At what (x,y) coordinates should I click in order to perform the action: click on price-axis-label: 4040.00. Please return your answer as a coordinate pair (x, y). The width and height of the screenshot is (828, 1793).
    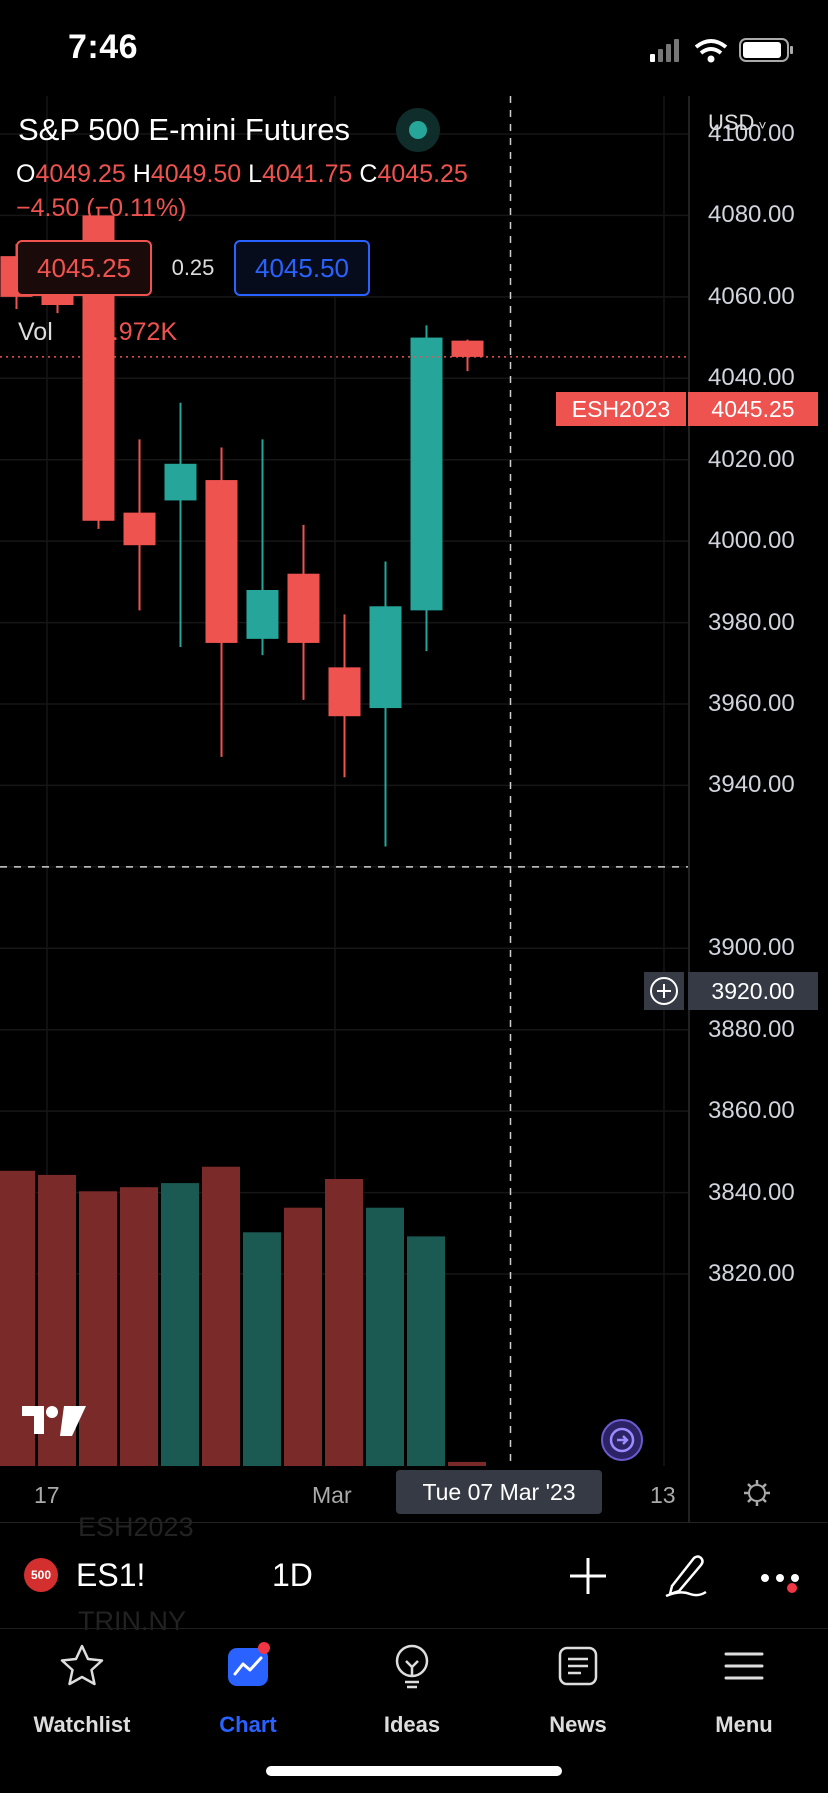
    Looking at the image, I should click on (751, 378).